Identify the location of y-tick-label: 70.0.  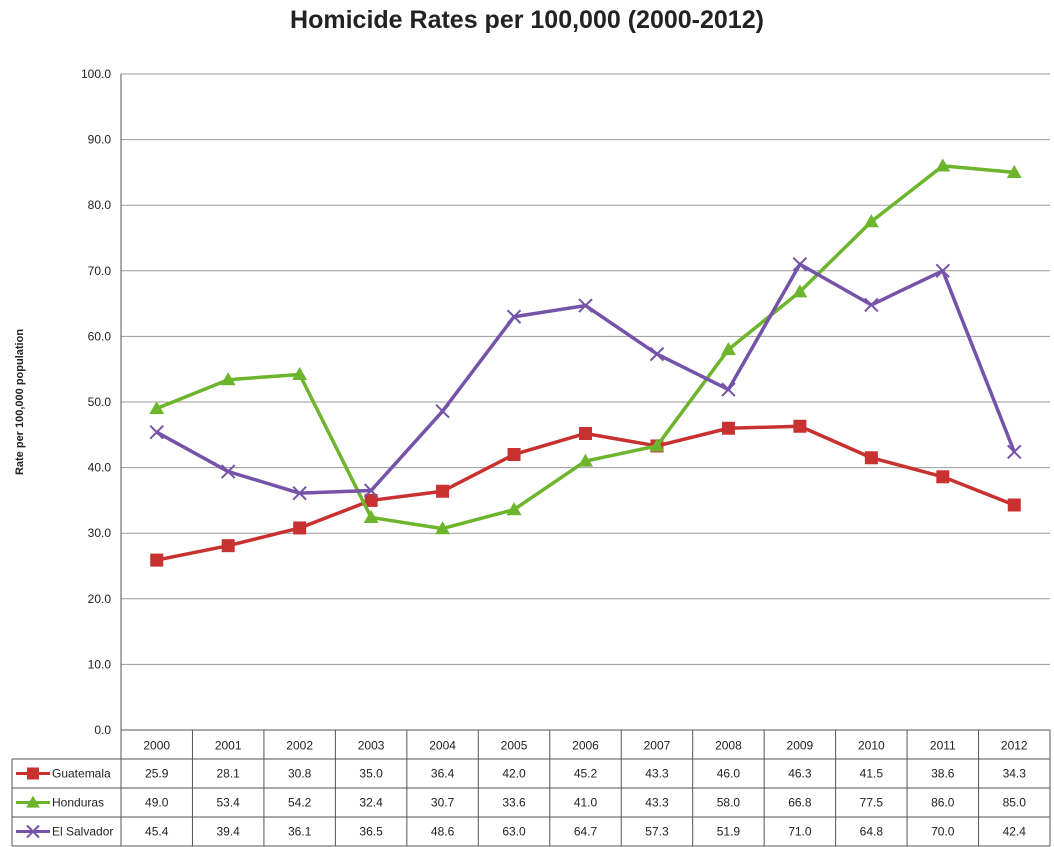
(100, 271).